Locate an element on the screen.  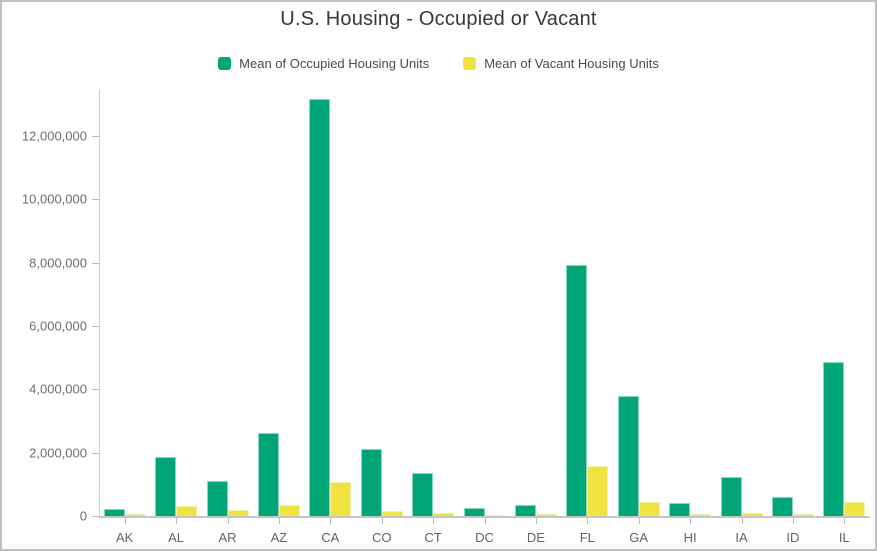
bar-vacant-FL is located at coordinates (598, 491).